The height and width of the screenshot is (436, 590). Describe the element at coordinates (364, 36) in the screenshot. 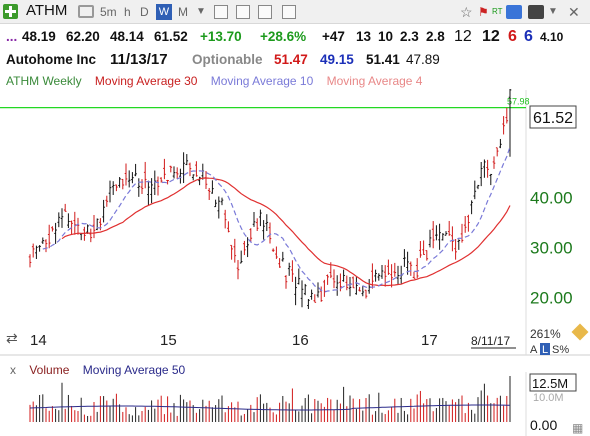

I see `quote-f2: 13` at that location.